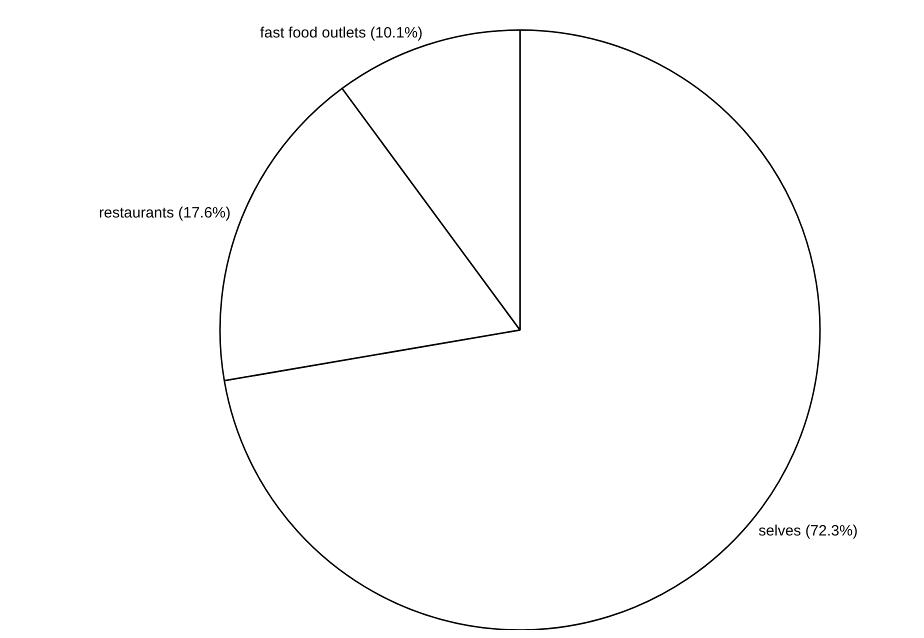 The height and width of the screenshot is (638, 924). What do you see at coordinates (341, 33) in the screenshot?
I see `slice-label: fast food outlets (10.1%)` at bounding box center [341, 33].